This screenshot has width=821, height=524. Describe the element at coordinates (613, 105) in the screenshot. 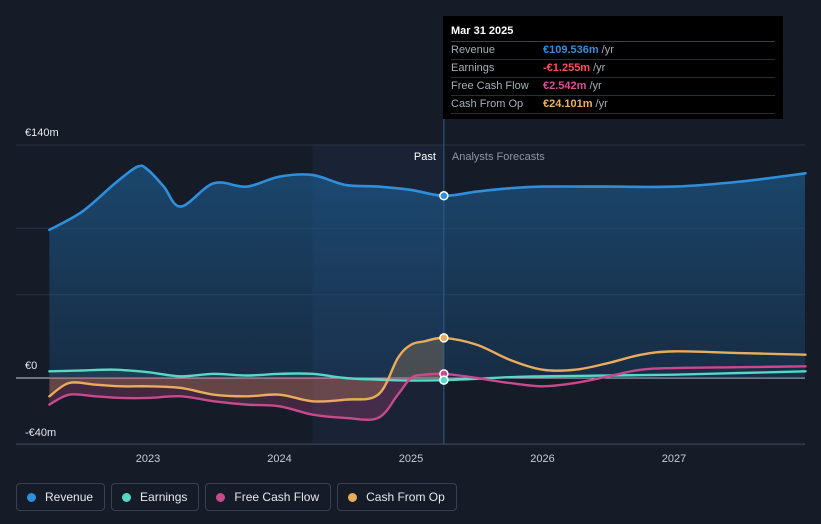

I see `tooltip-row-cash-from-op: Cash From Op €24.101m/yr` at that location.